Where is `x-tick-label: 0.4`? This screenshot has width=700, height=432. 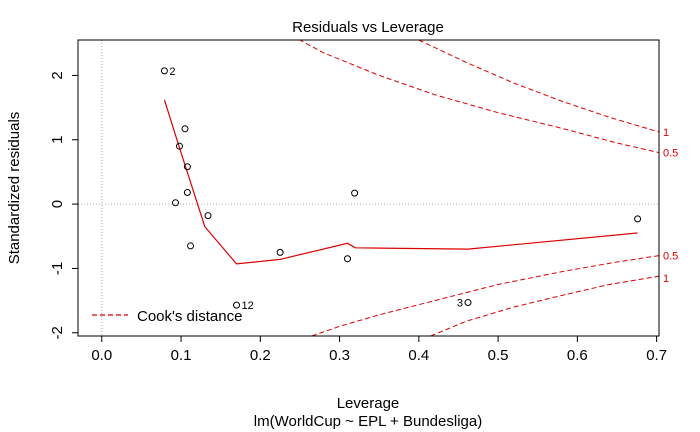 x-tick-label: 0.4 is located at coordinates (418, 355).